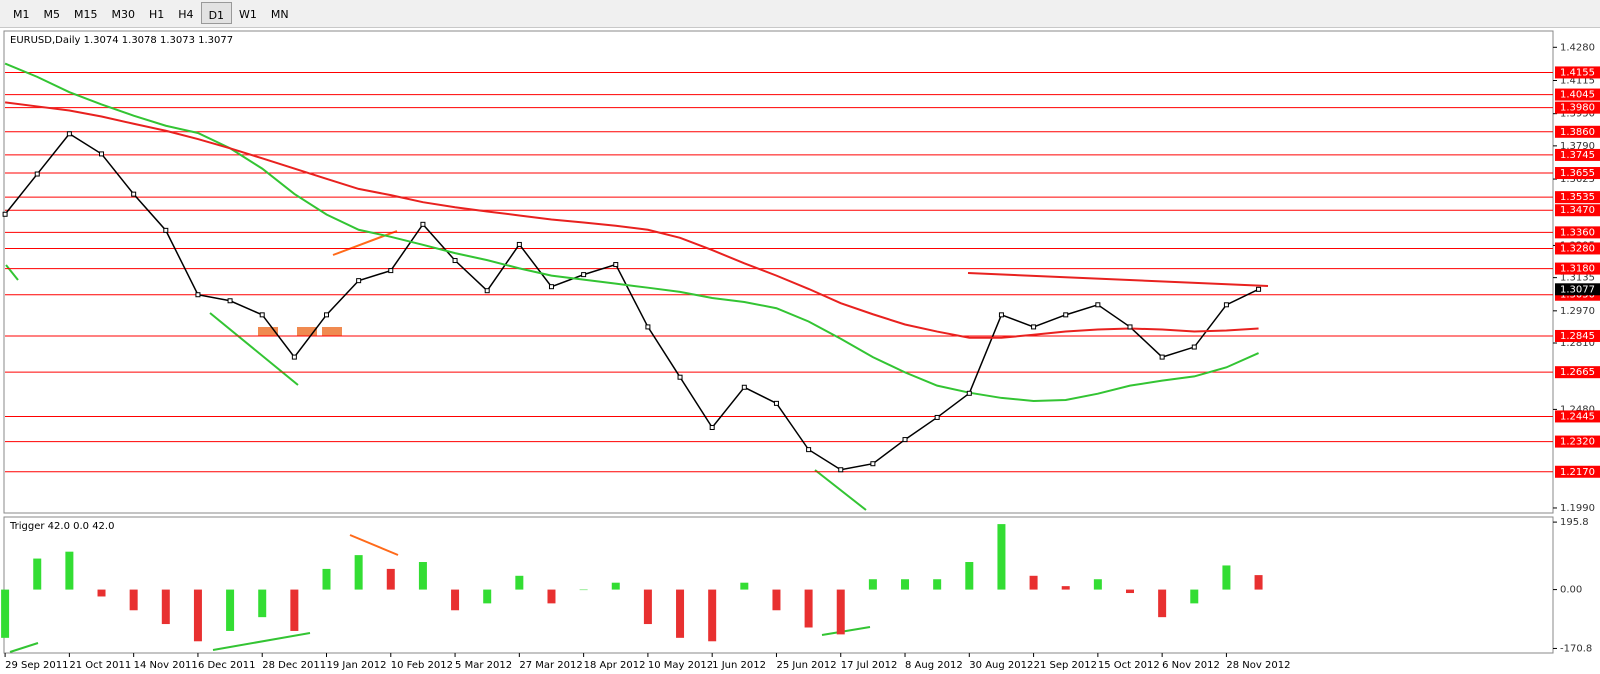  Describe the element at coordinates (1577, 336) in the screenshot. I see `level-label: 1.2845` at that location.